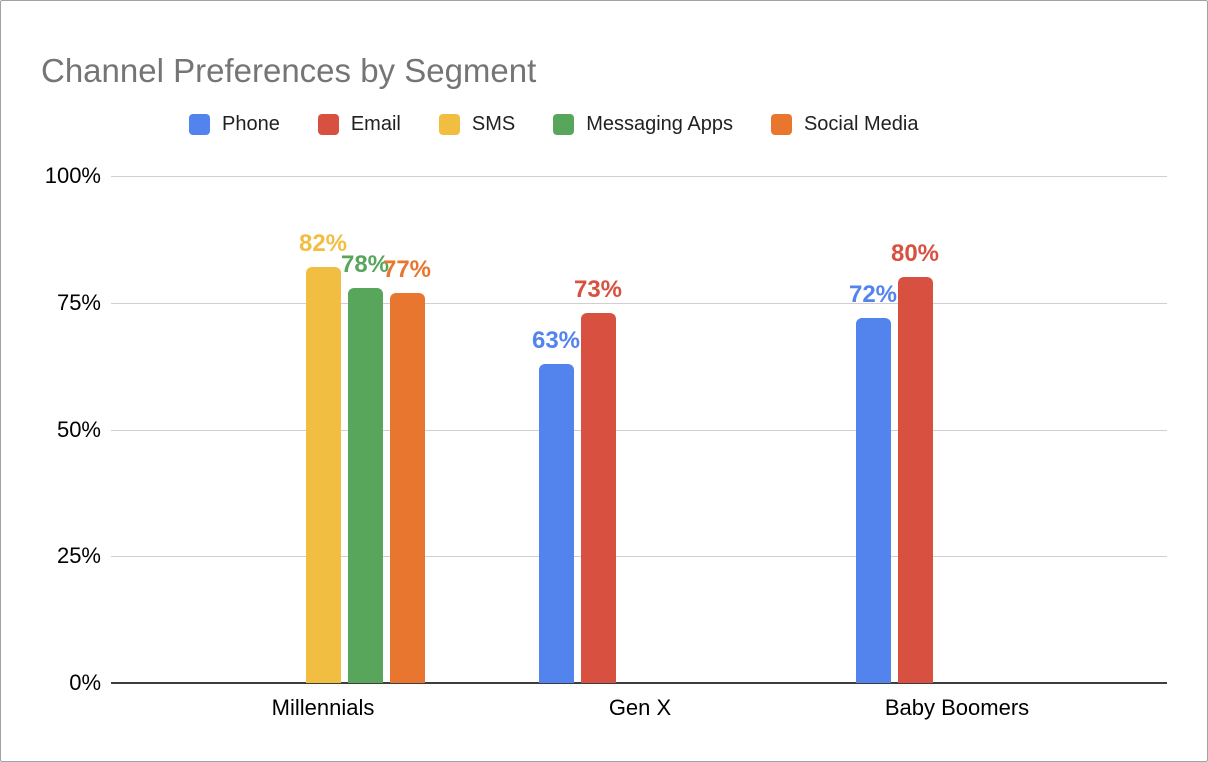  Describe the element at coordinates (639, 683) in the screenshot. I see `x-axis-line` at that location.